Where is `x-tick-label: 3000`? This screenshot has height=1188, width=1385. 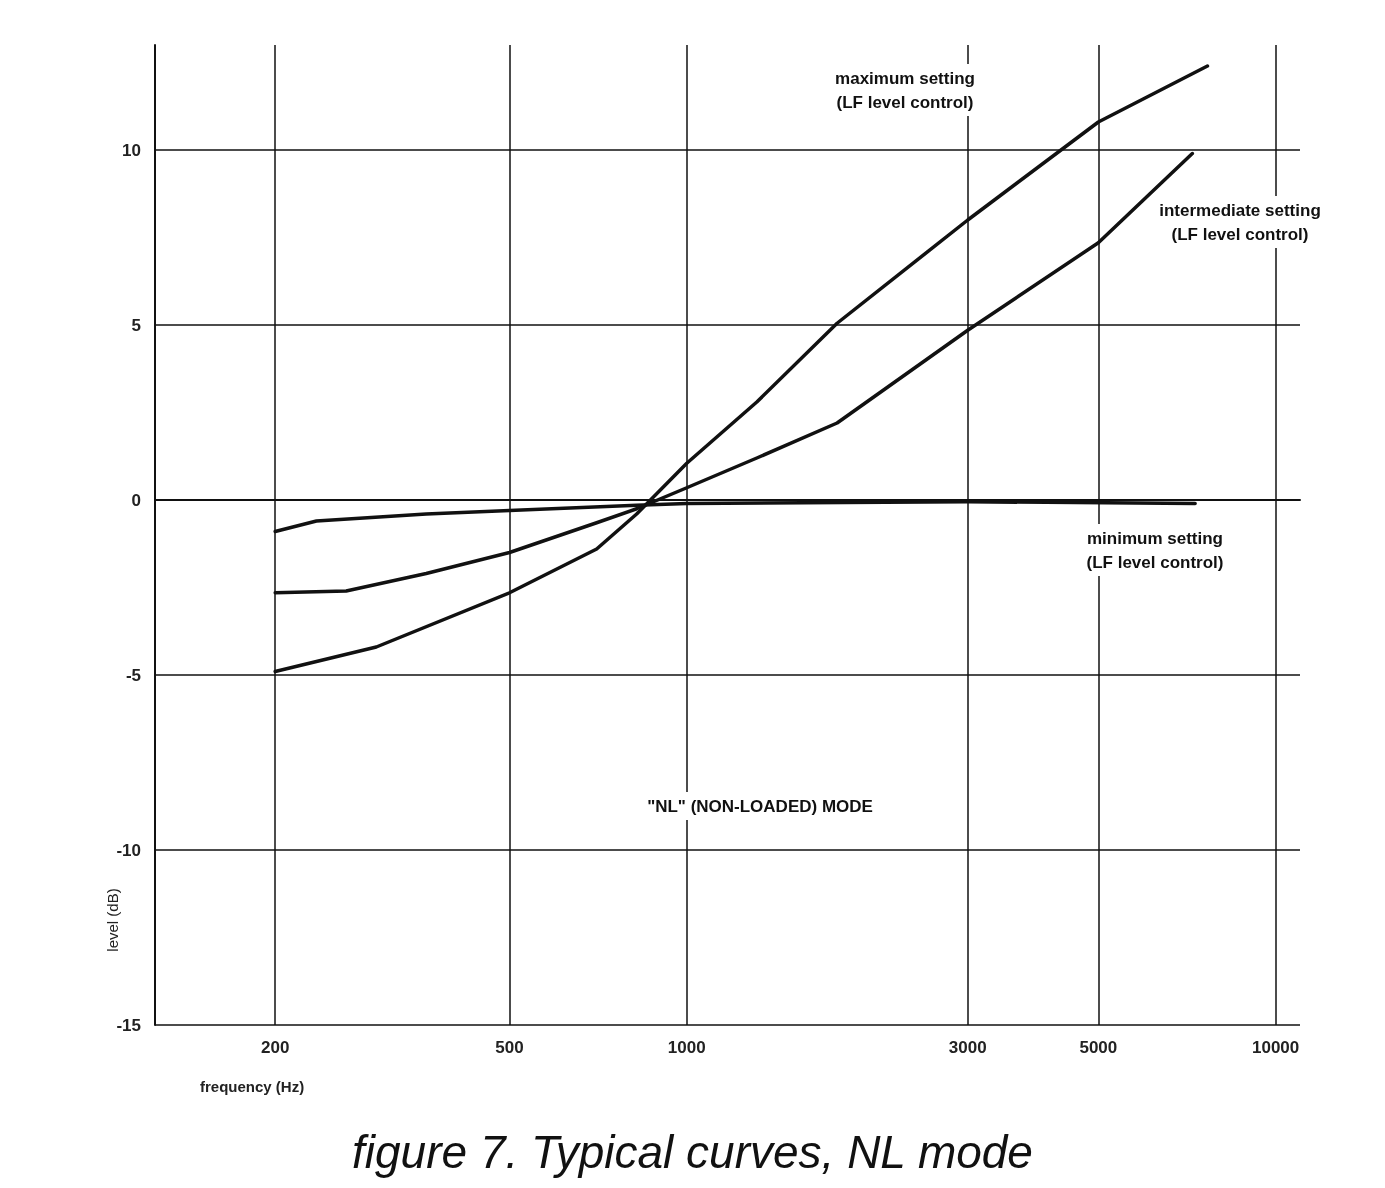 x-tick-label: 3000 is located at coordinates (967, 1047).